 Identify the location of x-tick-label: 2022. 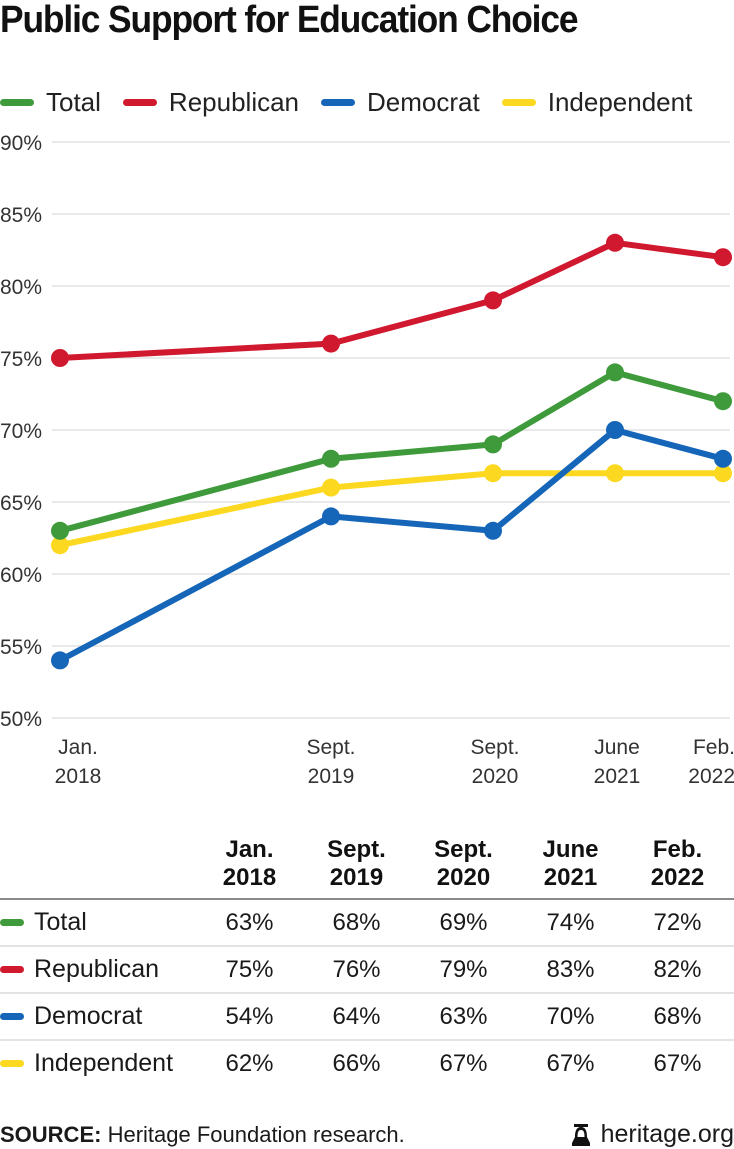
(711, 776).